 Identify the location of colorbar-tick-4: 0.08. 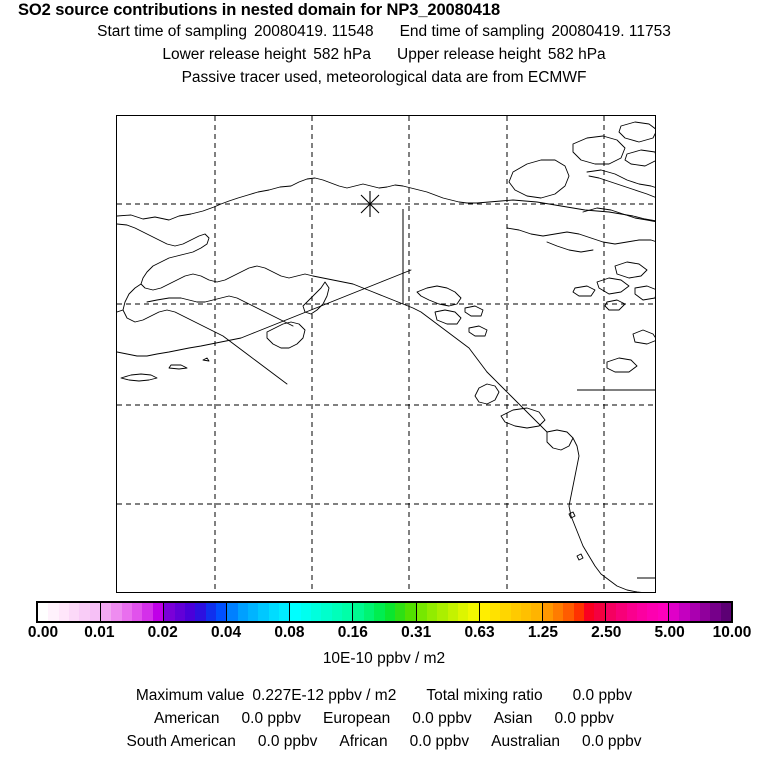
(289, 632).